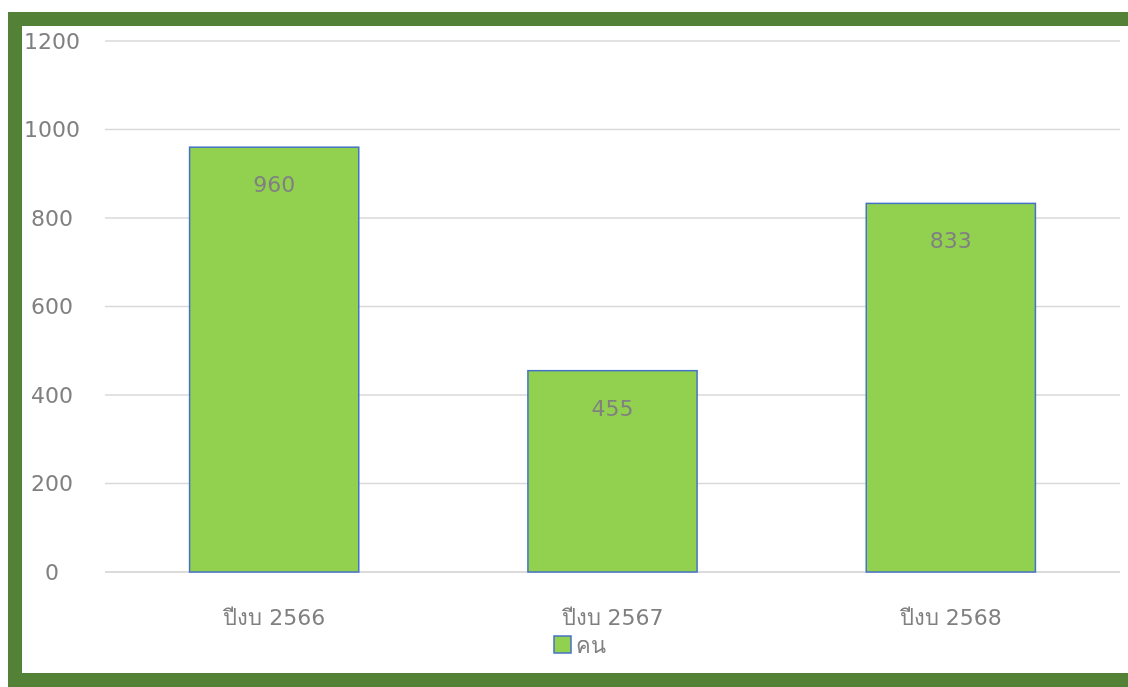 This screenshot has width=1128, height=687. I want to click on data-label: 960, so click(274, 185).